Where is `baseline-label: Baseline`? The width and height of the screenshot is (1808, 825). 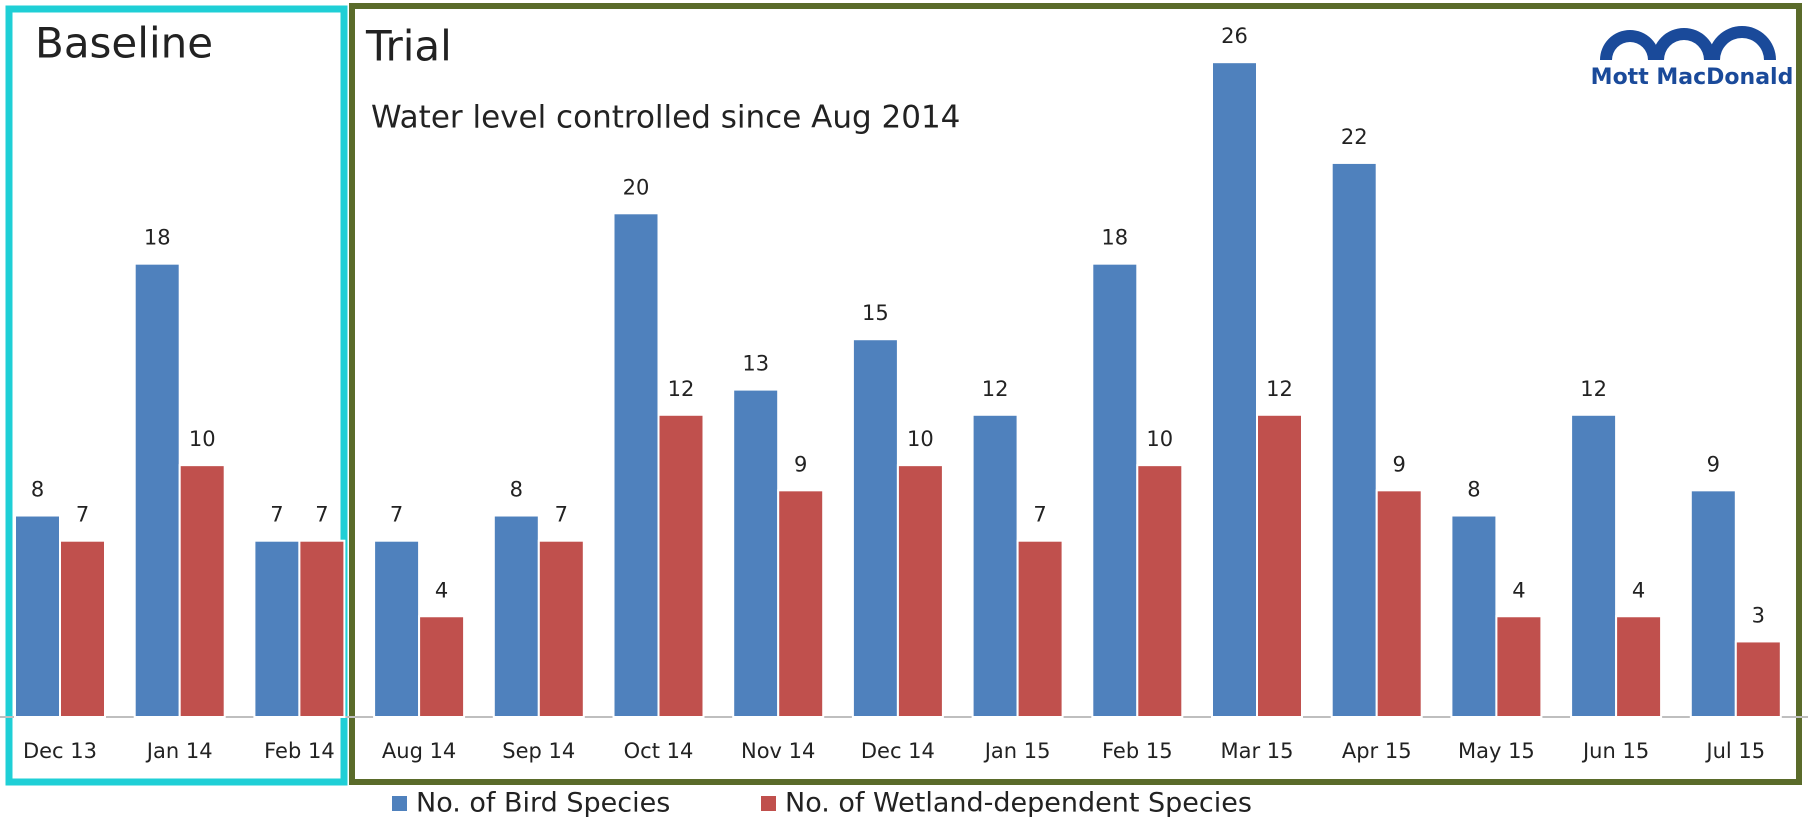
baseline-label: Baseline is located at coordinates (124, 43).